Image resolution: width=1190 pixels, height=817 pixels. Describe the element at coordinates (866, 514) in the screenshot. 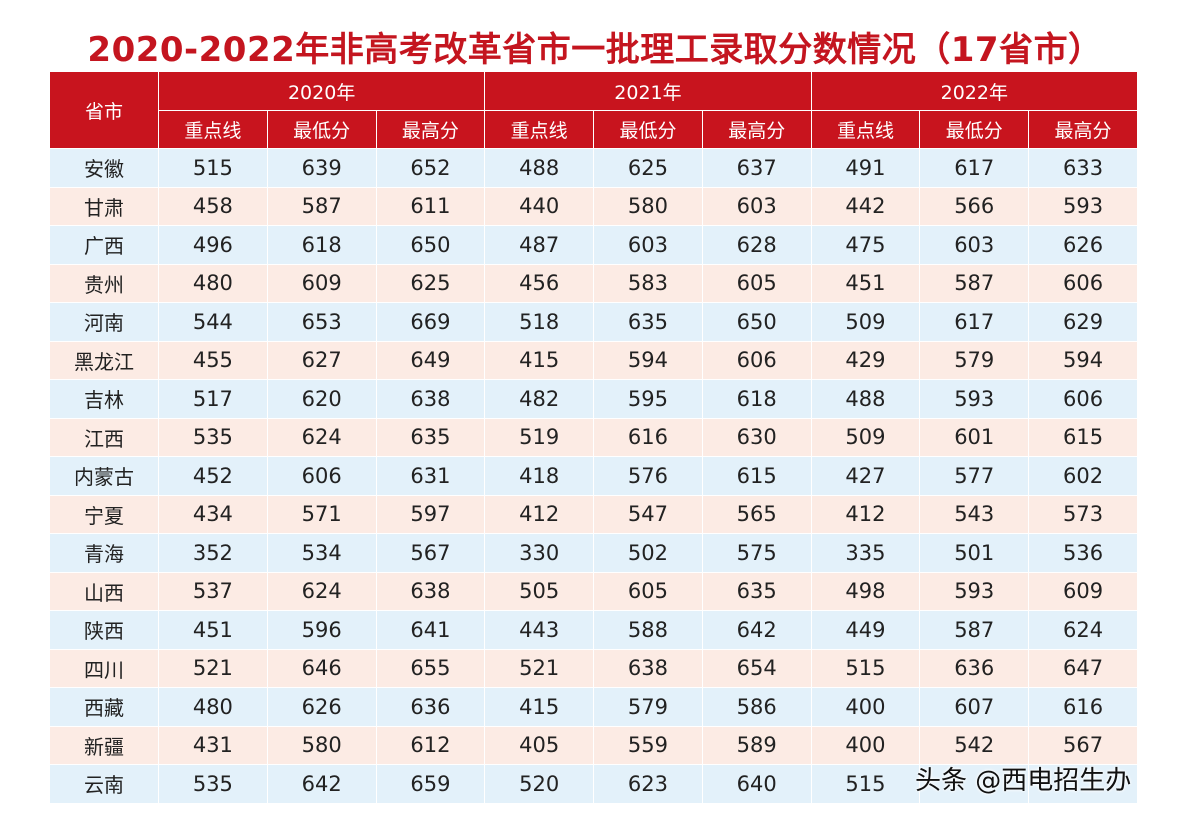

I see `score-cell: 412` at that location.